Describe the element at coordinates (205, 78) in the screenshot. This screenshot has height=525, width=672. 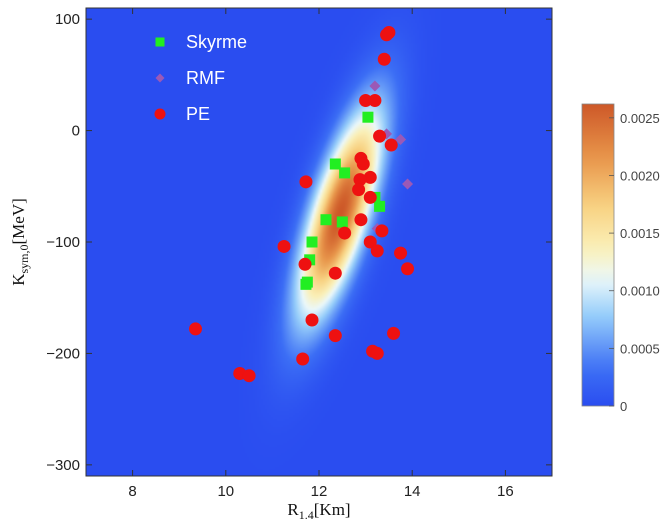
I see `legend-label-rmf: RMF` at that location.